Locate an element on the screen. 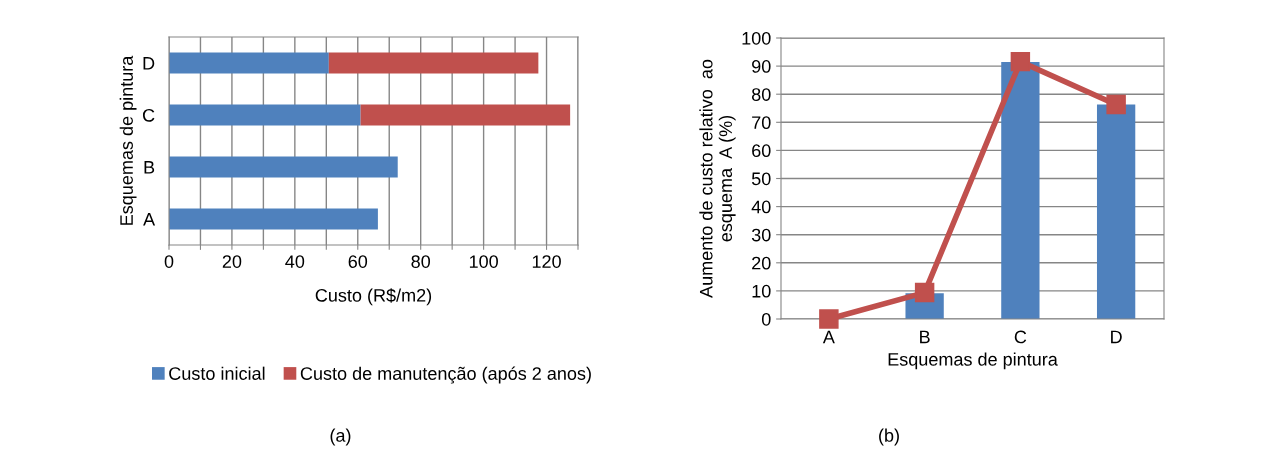 Image resolution: width=1261 pixels, height=450 pixels. y-tick-label: 10 is located at coordinates (761, 291).